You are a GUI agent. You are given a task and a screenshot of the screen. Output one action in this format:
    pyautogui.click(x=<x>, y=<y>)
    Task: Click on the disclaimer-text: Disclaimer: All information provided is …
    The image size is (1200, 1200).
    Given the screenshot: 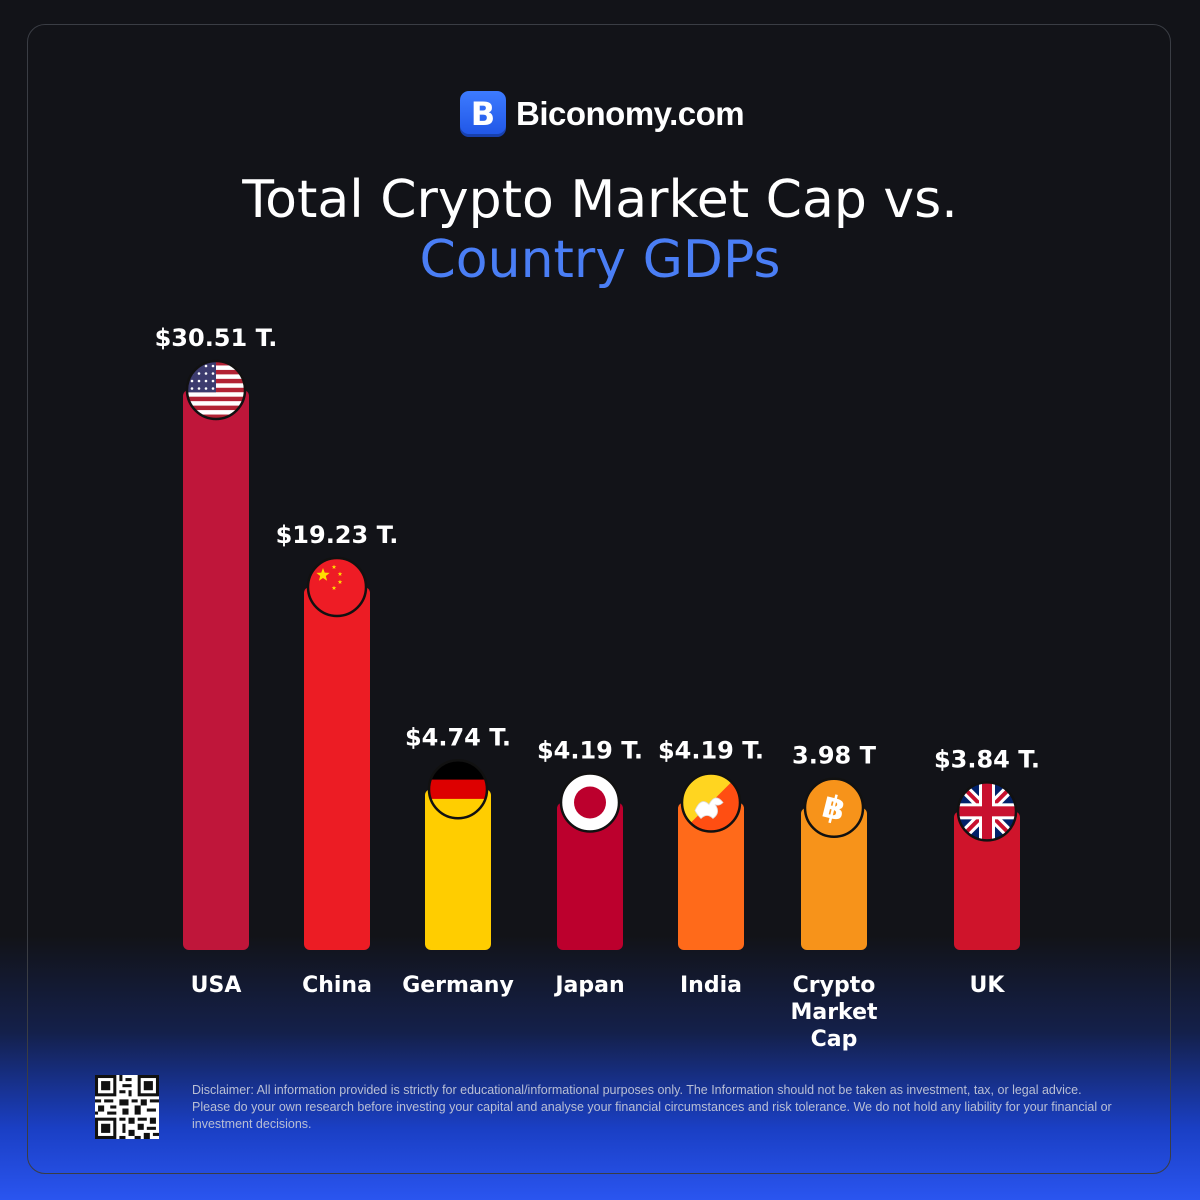 What is the action you would take?
    pyautogui.click(x=652, y=1107)
    